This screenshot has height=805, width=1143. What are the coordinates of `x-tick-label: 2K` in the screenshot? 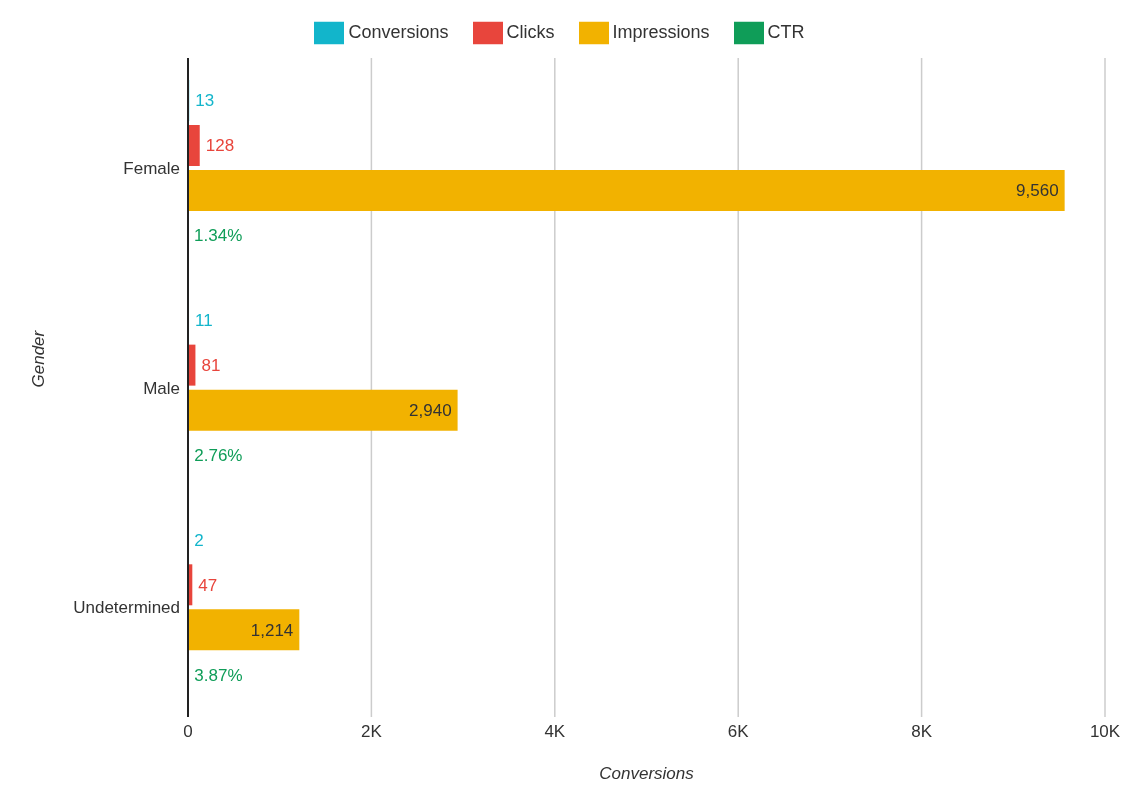 It's located at (372, 732).